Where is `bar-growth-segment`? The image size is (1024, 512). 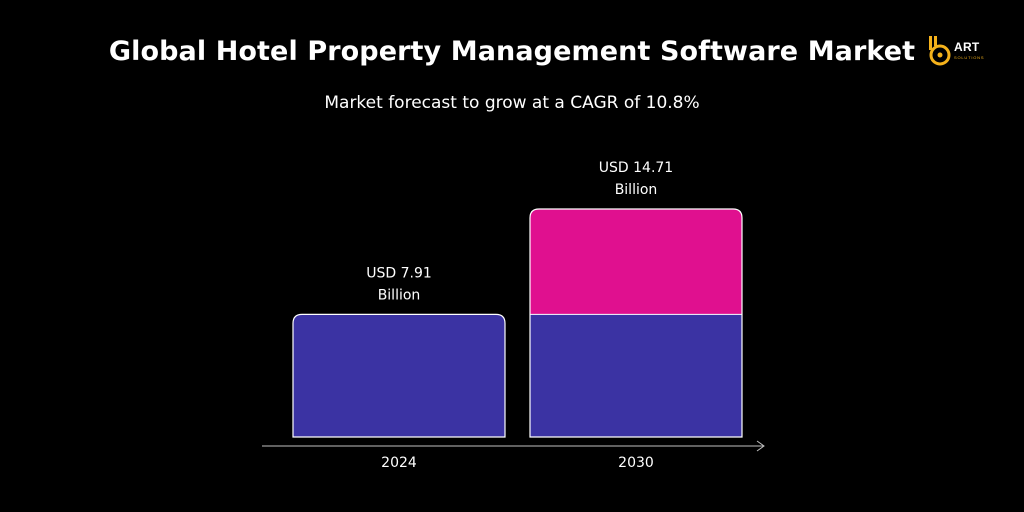 bar-growth-segment is located at coordinates (636, 262).